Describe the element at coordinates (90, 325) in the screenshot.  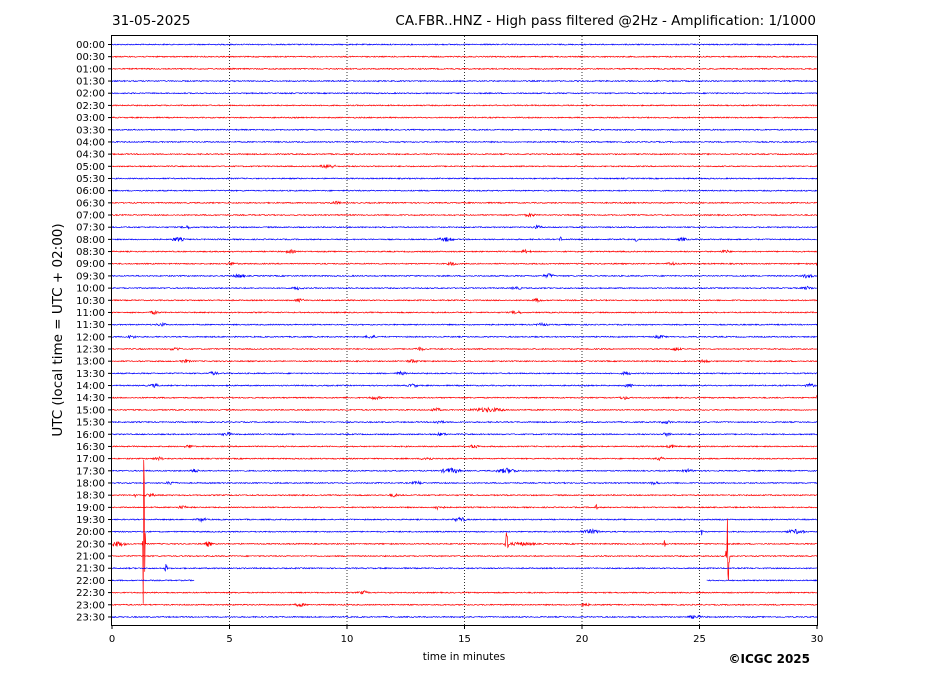
I see `y-tick-label: 11:30` at that location.